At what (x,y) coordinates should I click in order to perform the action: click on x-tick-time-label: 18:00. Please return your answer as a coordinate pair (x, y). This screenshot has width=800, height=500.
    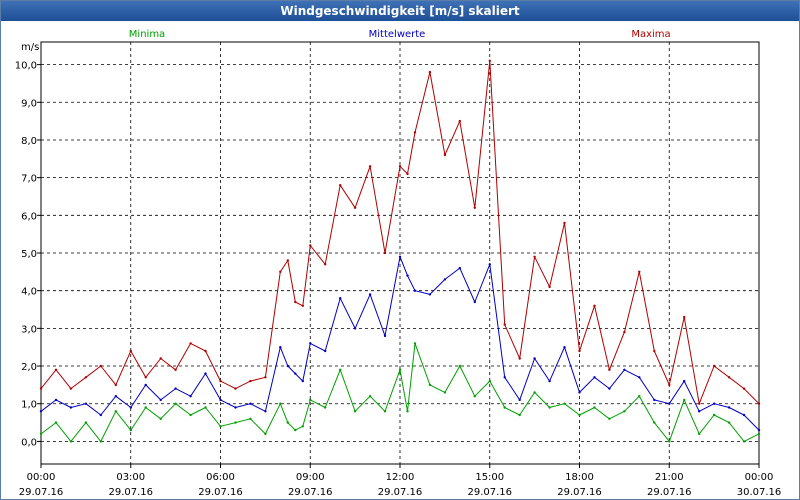
    Looking at the image, I should click on (579, 477).